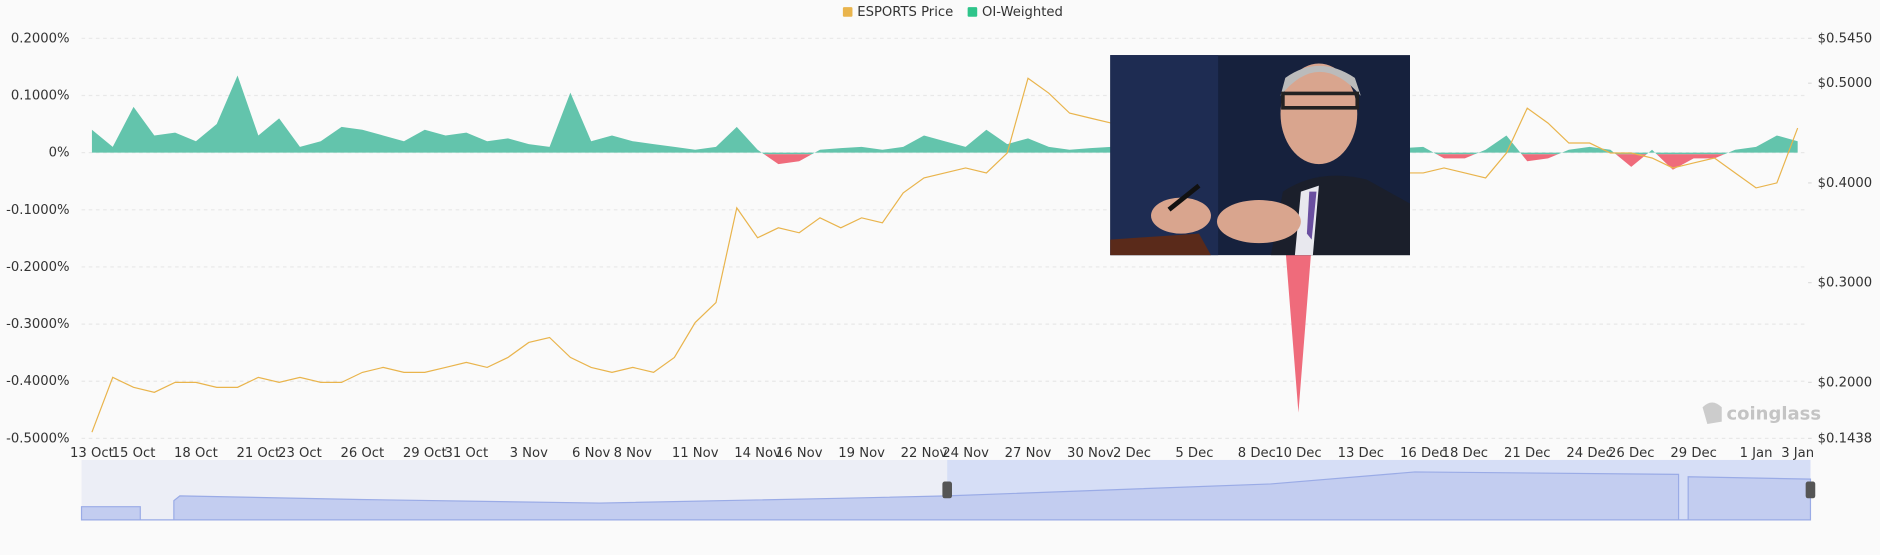 The height and width of the screenshot is (555, 1880). What do you see at coordinates (40, 38) in the screenshot?
I see `y-tick-label: 0.2000%` at bounding box center [40, 38].